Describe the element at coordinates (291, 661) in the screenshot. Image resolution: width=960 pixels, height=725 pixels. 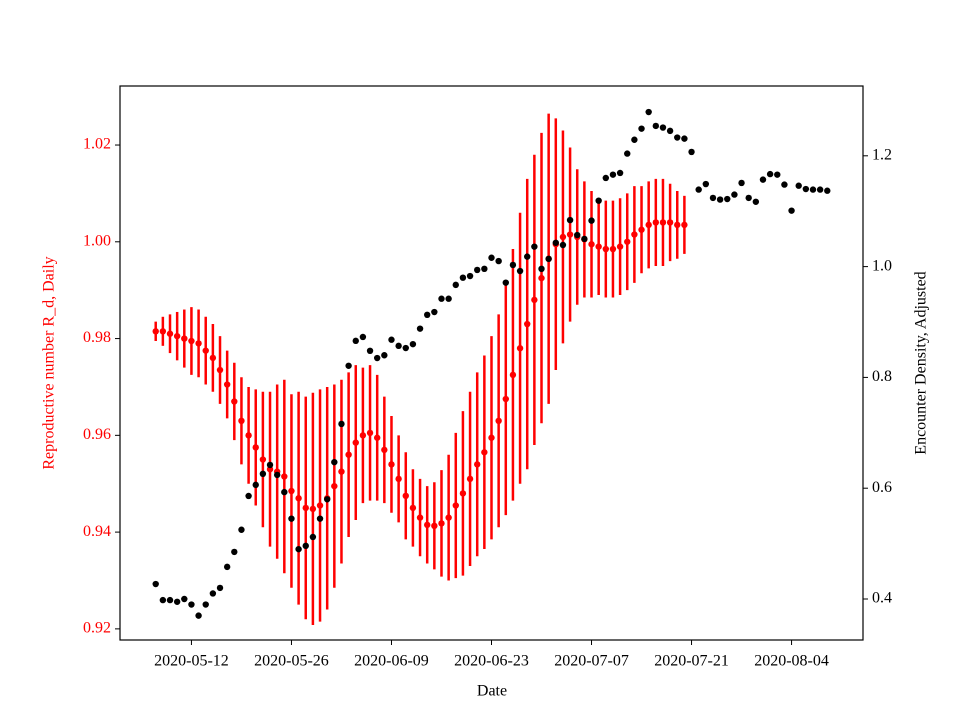
I see `x-tick-label: 2020-05-26` at that location.